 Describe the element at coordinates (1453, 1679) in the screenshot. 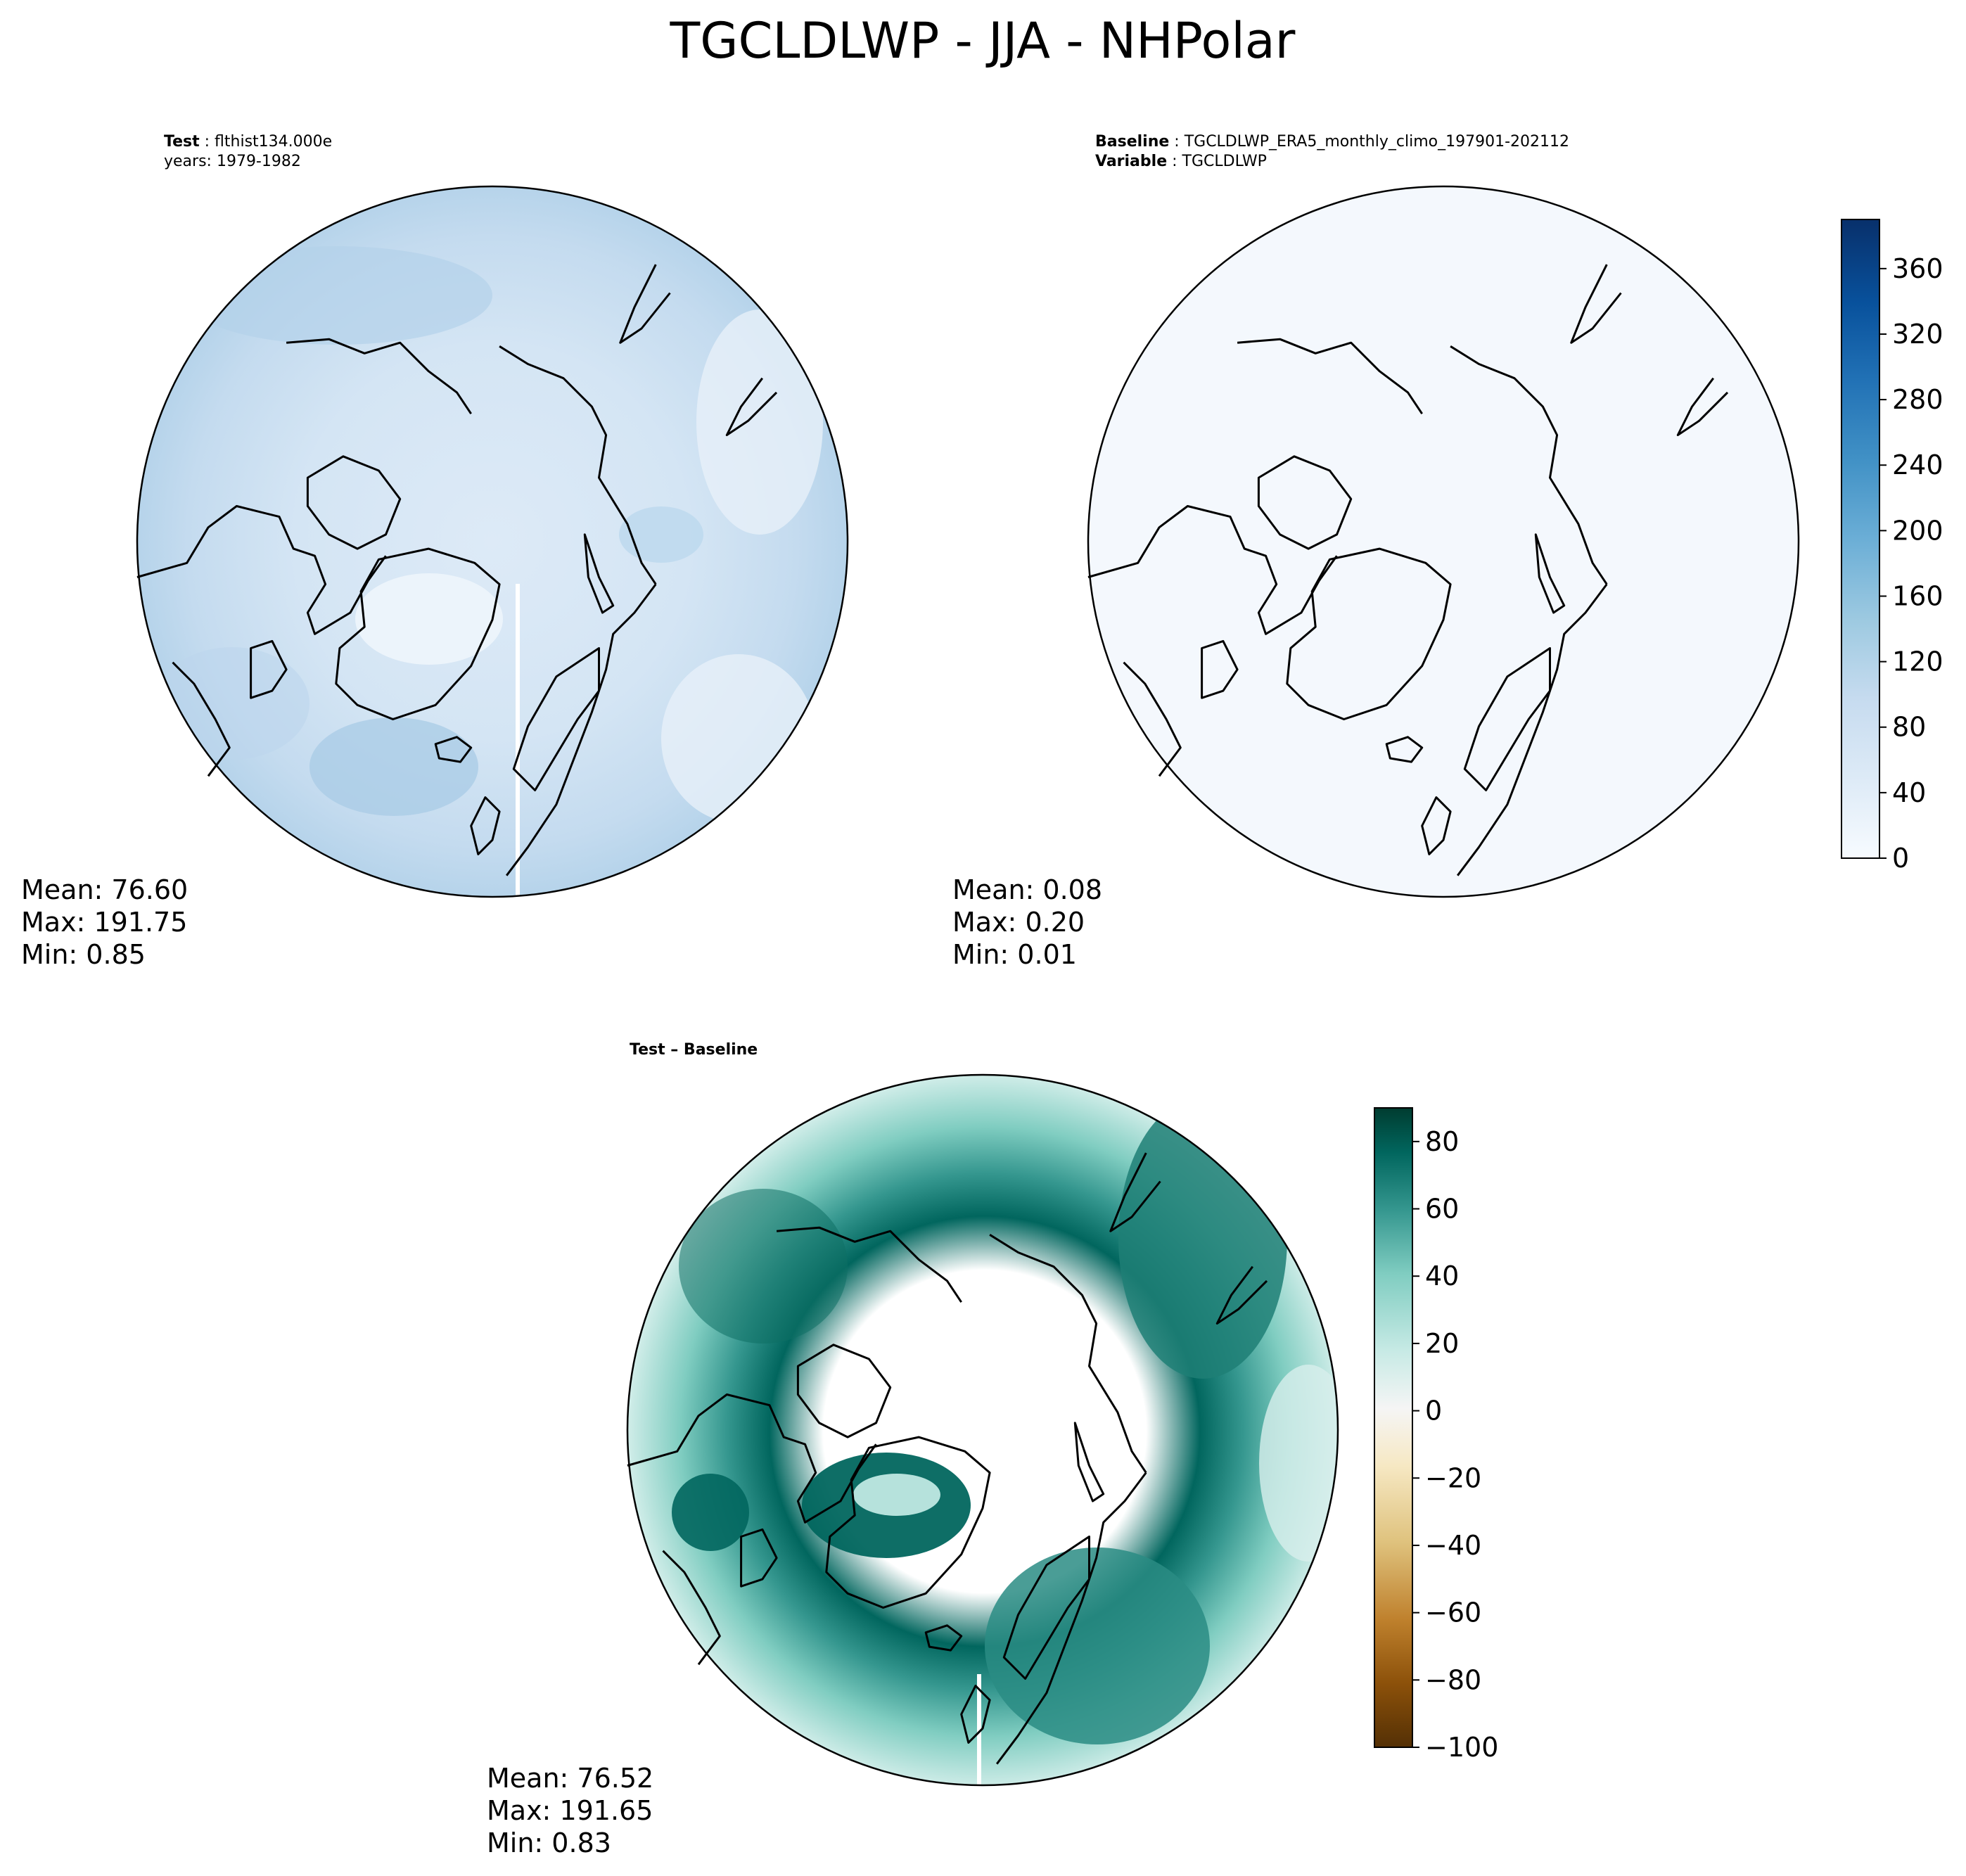

I see `brbg-colorbar-tick-label: −80` at that location.